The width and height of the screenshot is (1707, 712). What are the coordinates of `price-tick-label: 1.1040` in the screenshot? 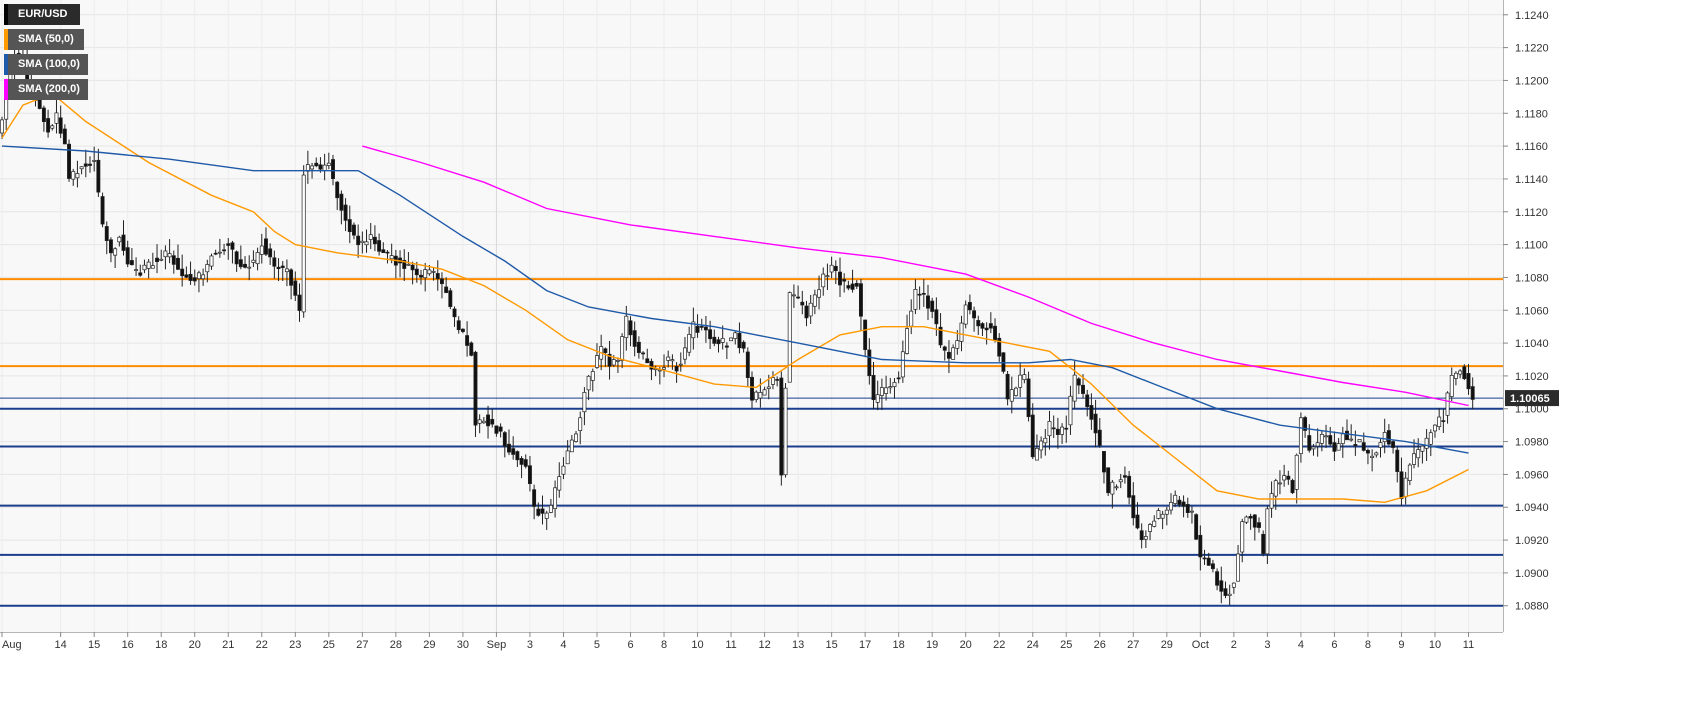 It's located at (1532, 344).